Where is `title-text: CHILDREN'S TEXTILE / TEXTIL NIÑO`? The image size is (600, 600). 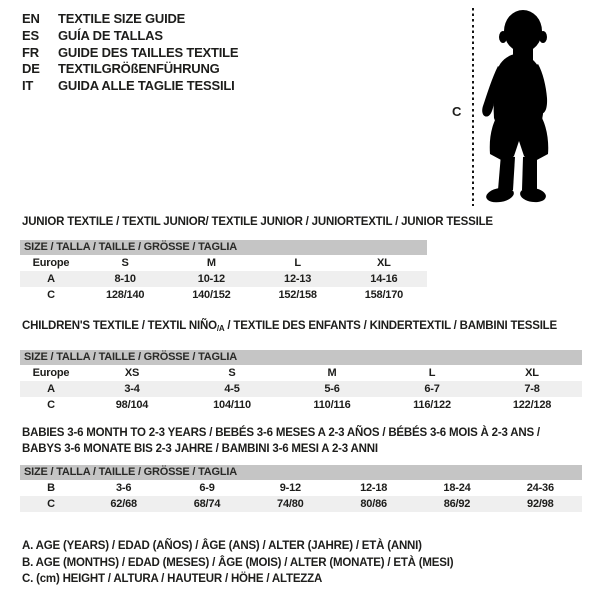 title-text: CHILDREN'S TEXTILE / TEXTIL NIÑO is located at coordinates (119, 326).